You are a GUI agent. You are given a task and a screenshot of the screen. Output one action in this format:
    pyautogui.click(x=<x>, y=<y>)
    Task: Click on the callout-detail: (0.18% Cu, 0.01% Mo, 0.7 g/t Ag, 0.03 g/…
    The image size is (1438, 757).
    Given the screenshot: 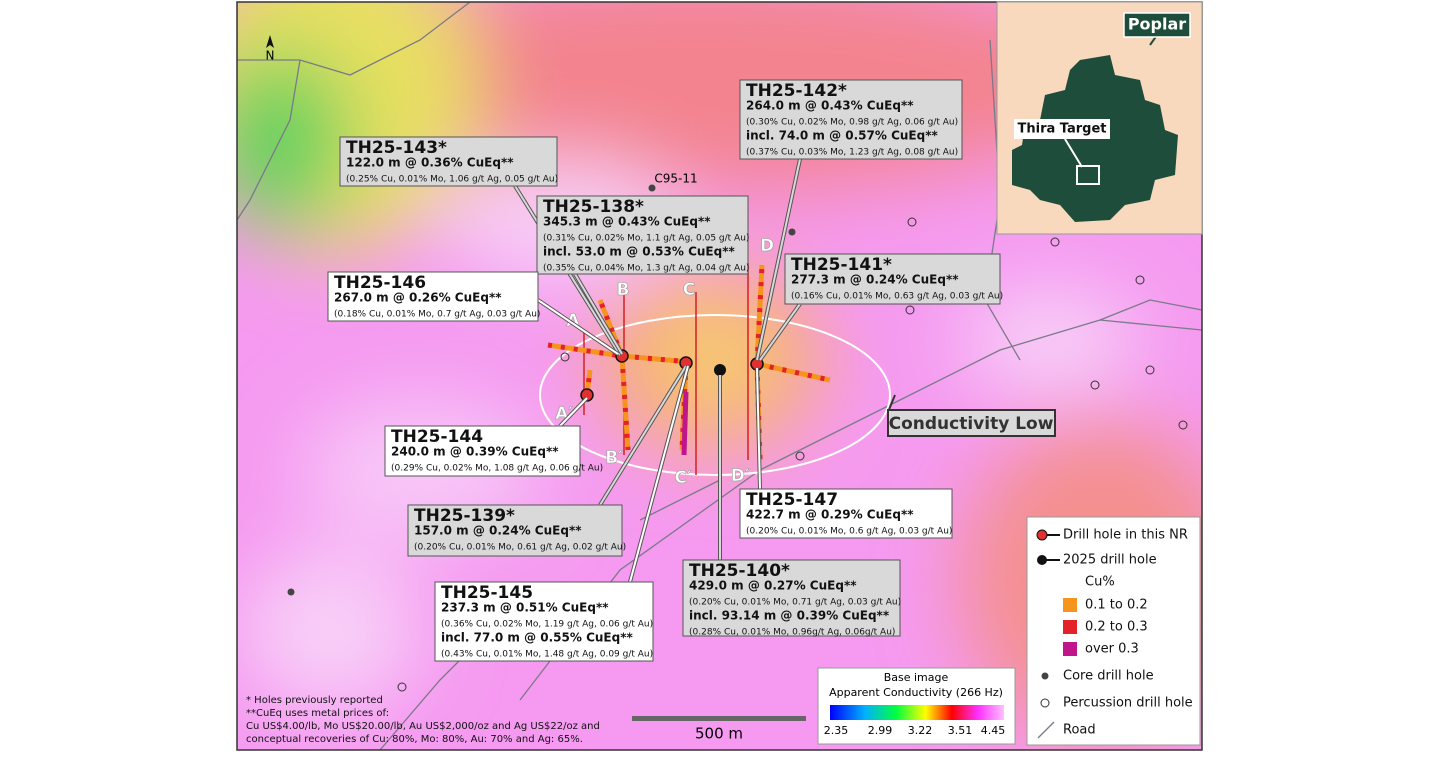 What is the action you would take?
    pyautogui.click(x=437, y=315)
    